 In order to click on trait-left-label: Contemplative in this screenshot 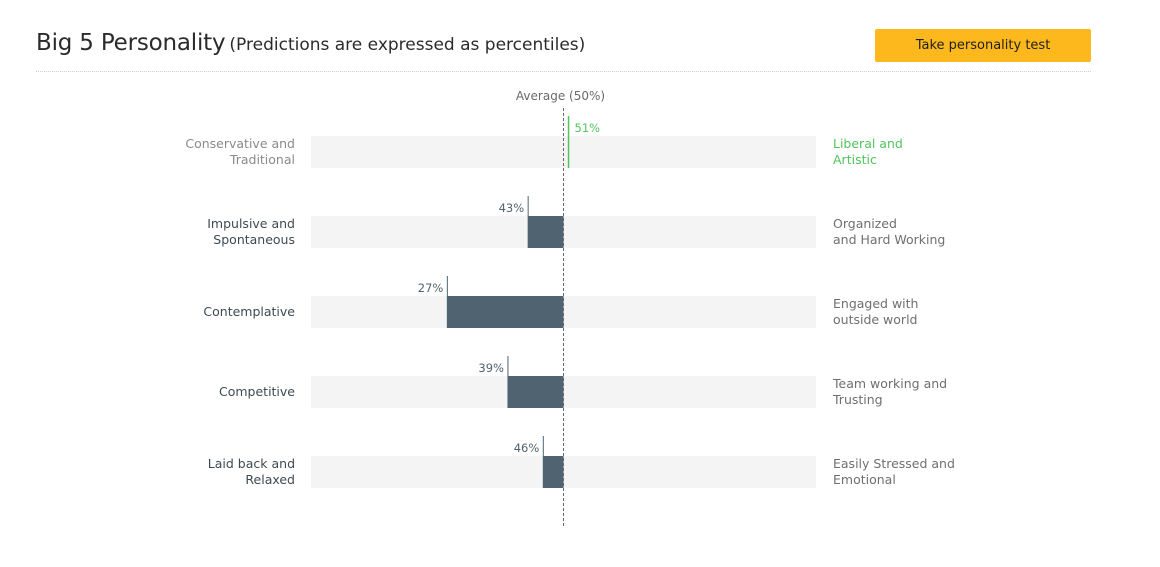, I will do `click(249, 311)`.